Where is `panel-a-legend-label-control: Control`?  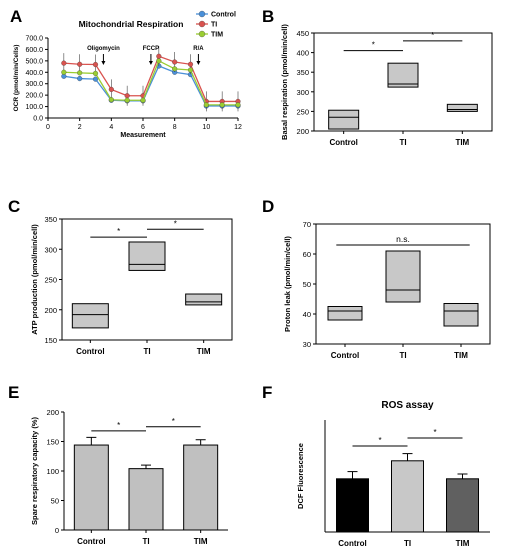 panel-a-legend-label-control: Control is located at coordinates (223, 15).